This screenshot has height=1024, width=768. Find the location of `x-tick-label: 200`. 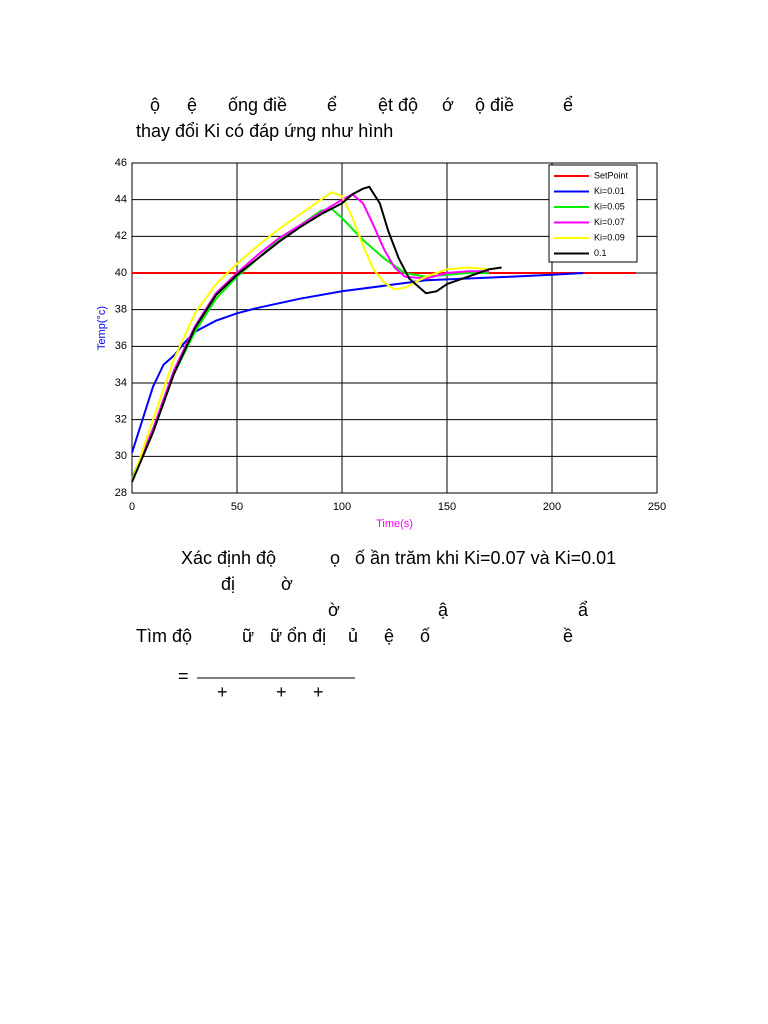

x-tick-label: 200 is located at coordinates (552, 507).